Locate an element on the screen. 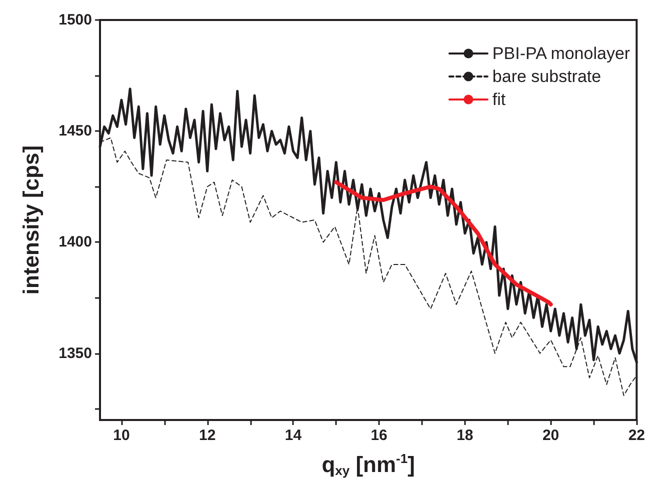  y-tick-label: 1350 is located at coordinates (75, 353).